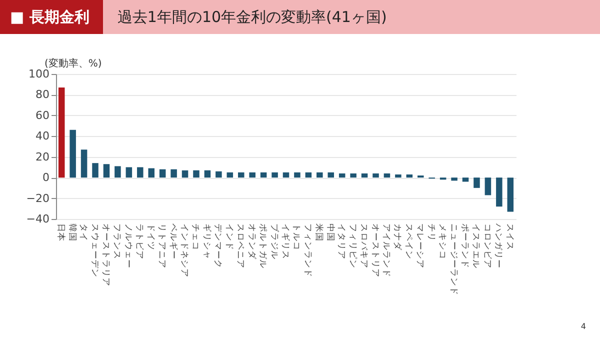  What do you see at coordinates (173, 242) in the screenshot?
I see `x-tick-label: ベルギー` at bounding box center [173, 242].